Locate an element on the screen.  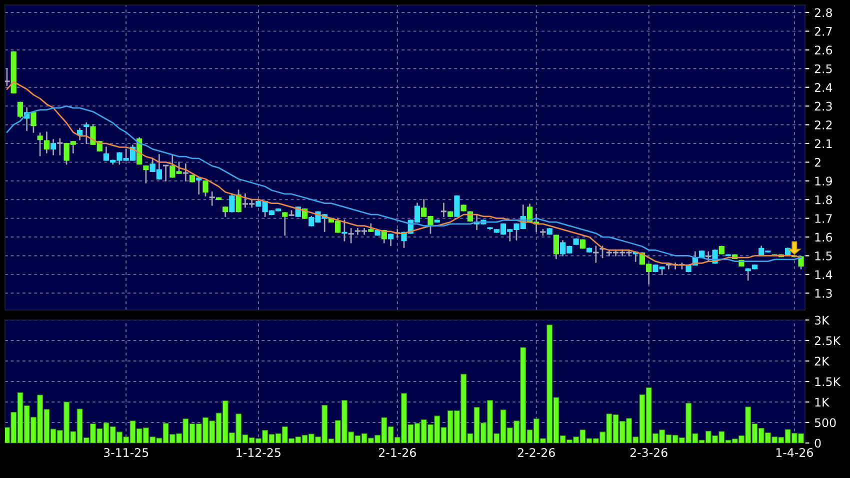
y-tick-label: 1.3 is located at coordinates (823, 293).